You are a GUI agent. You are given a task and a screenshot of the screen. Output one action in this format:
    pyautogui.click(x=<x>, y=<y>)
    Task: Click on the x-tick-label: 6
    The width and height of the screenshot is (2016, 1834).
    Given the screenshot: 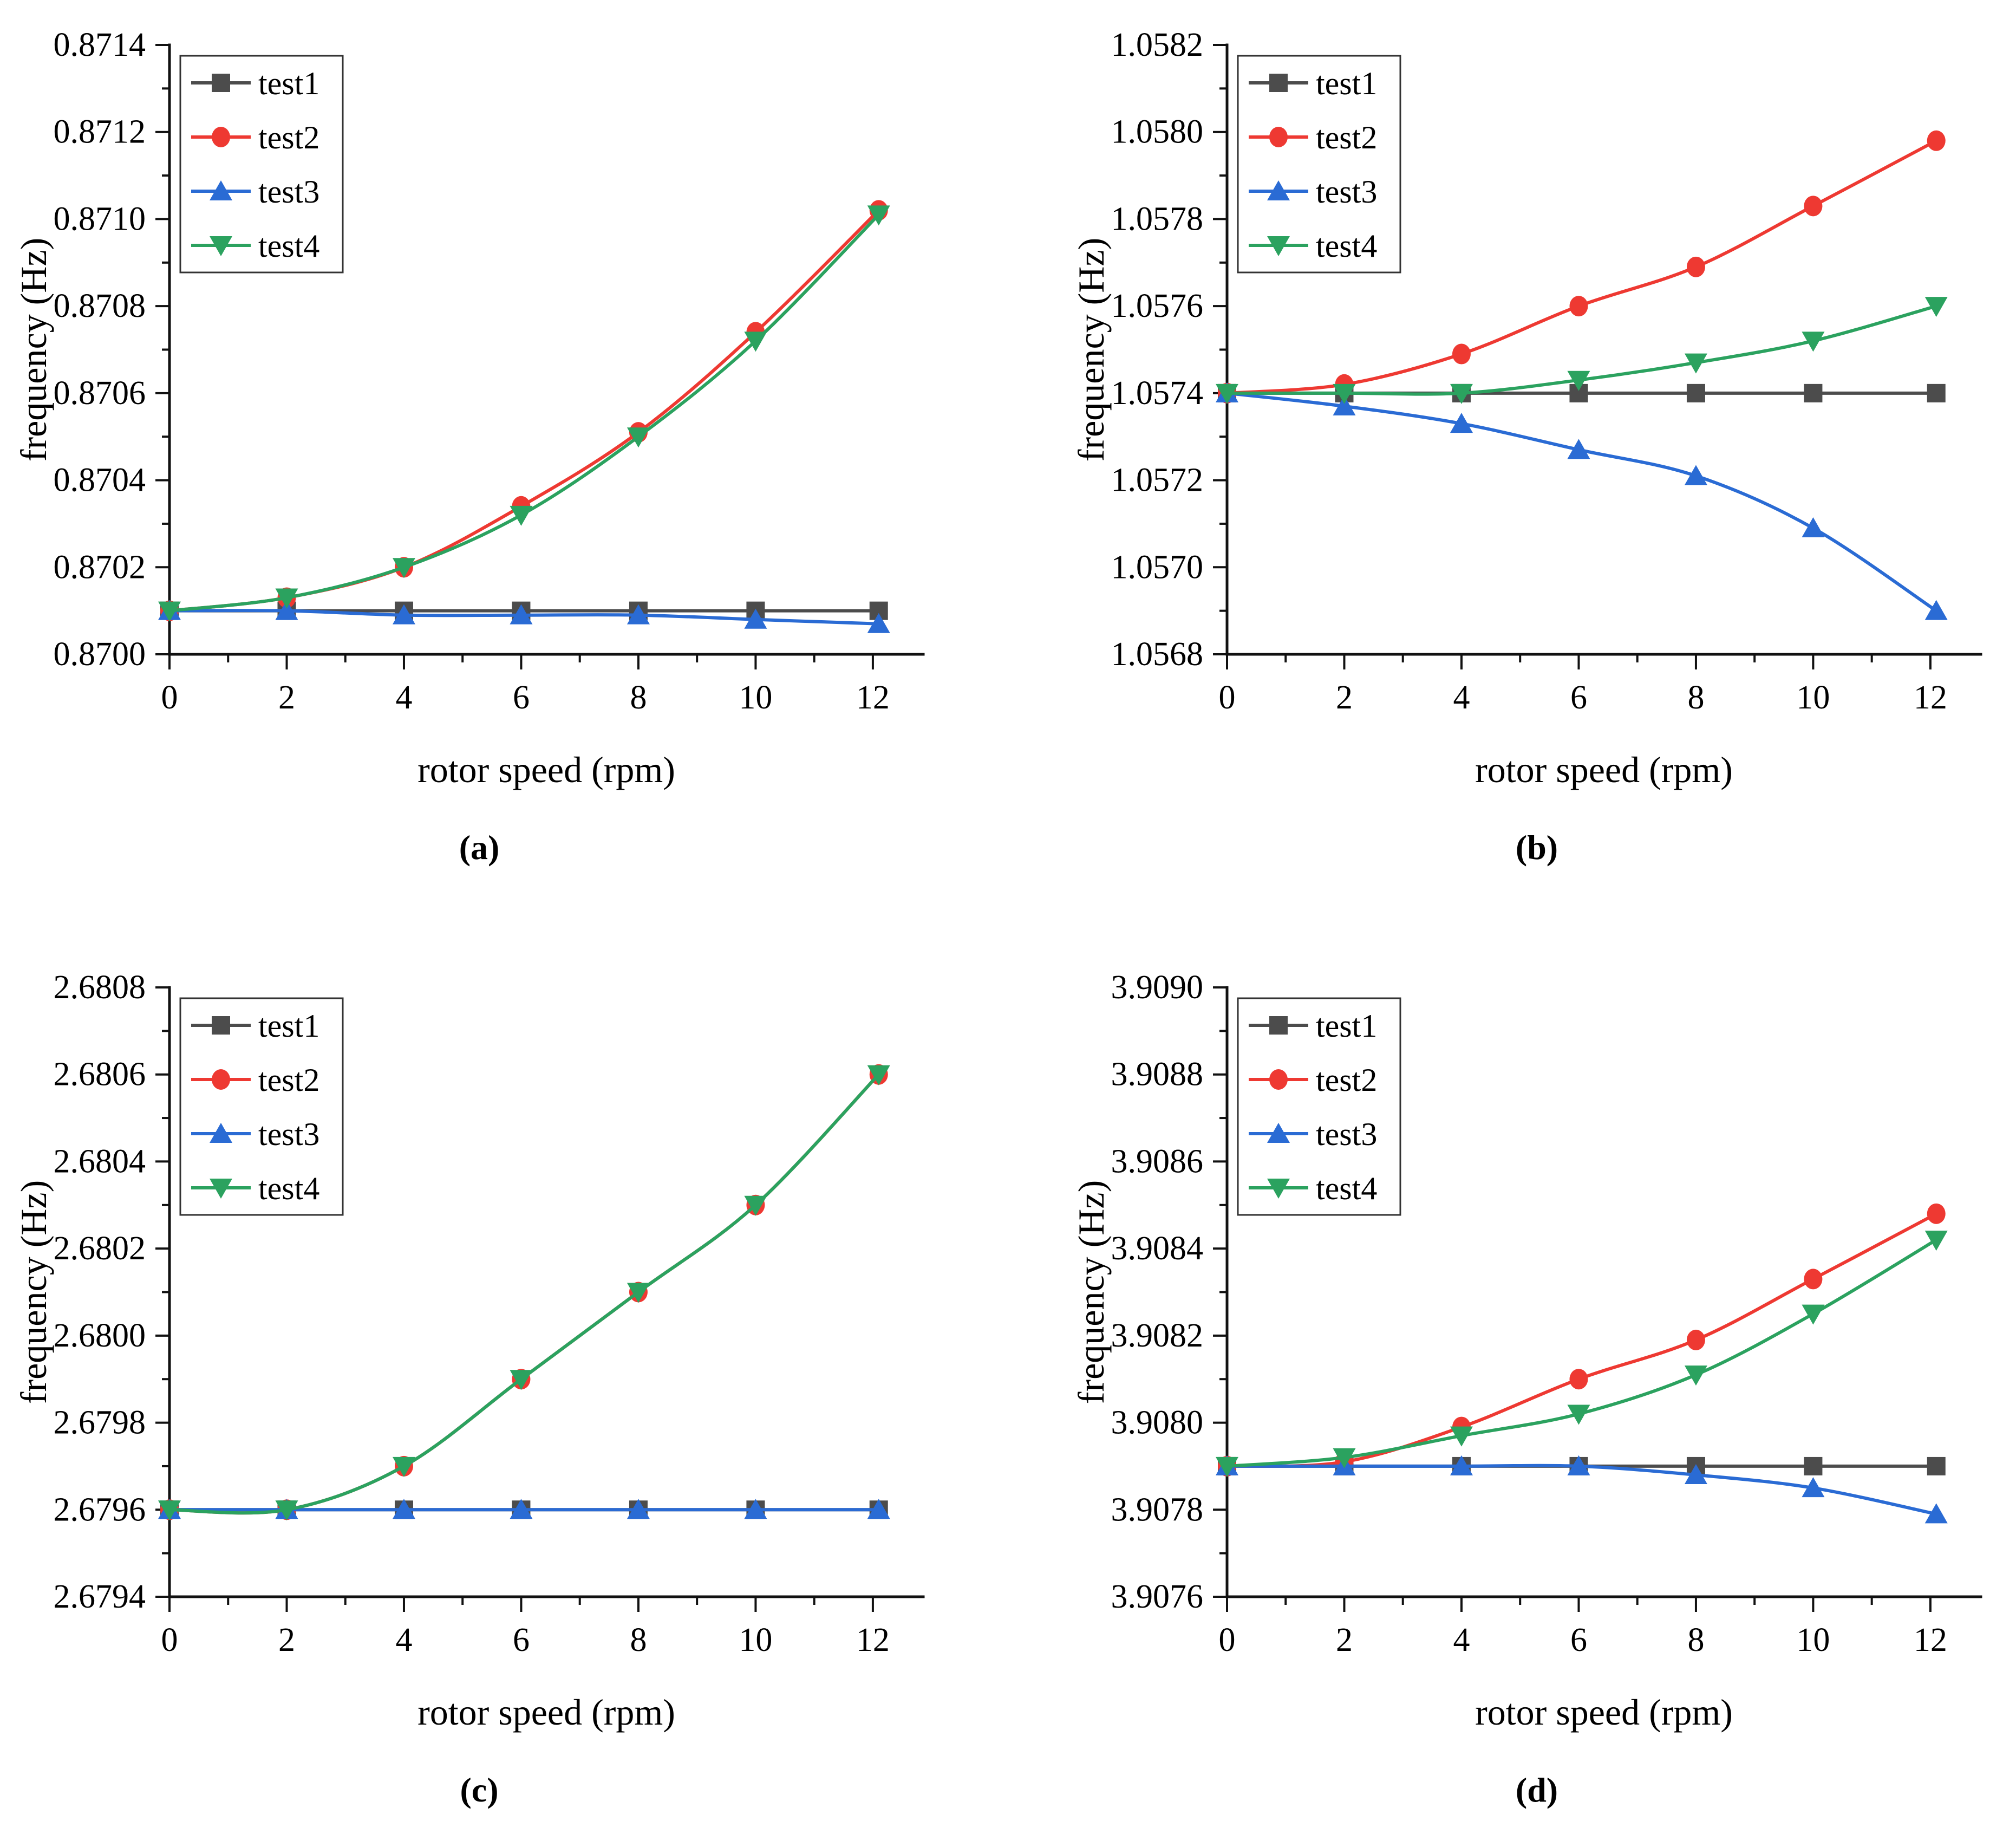 What is the action you would take?
    pyautogui.click(x=522, y=1640)
    